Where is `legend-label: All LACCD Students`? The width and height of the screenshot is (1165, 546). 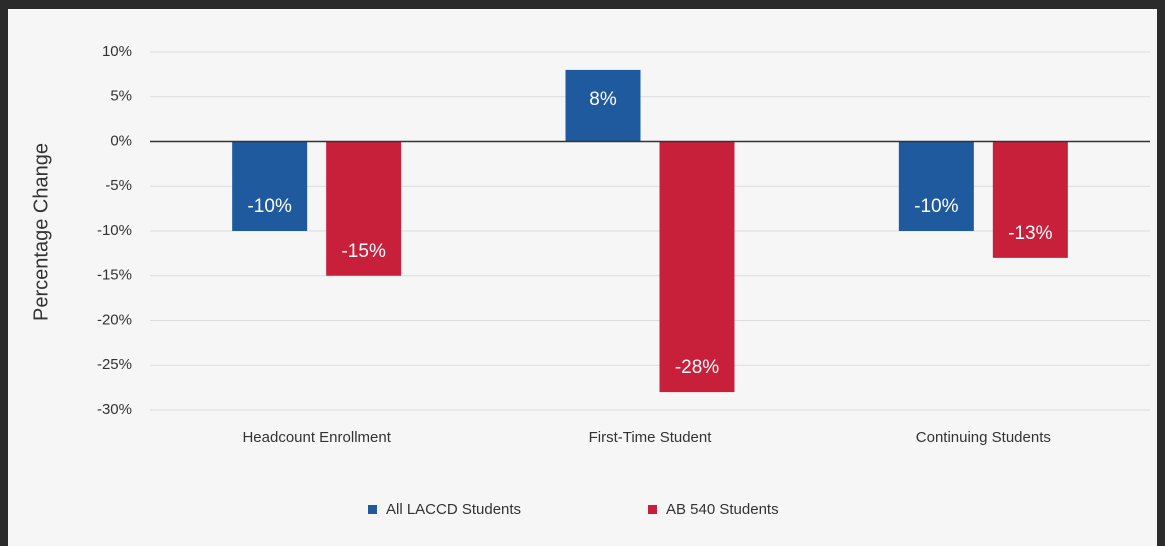
legend-label: All LACCD Students is located at coordinates (453, 509).